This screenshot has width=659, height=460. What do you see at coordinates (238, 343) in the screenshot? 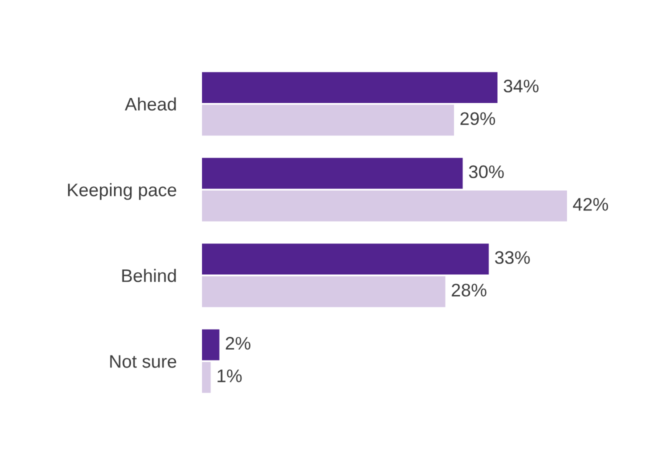
I see `data-label: 2%` at bounding box center [238, 343].